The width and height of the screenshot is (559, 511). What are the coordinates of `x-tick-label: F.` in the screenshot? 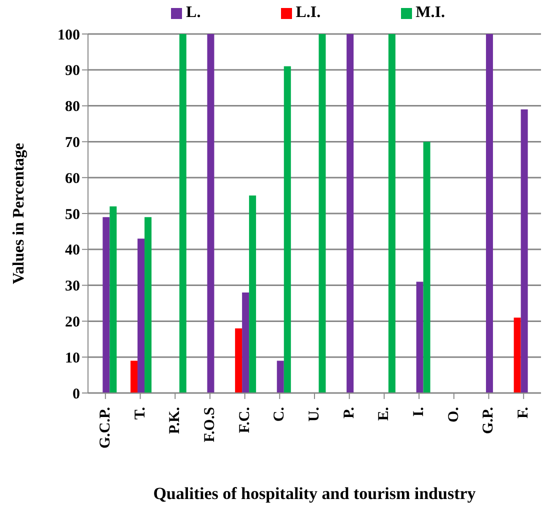 It's located at (524, 412).